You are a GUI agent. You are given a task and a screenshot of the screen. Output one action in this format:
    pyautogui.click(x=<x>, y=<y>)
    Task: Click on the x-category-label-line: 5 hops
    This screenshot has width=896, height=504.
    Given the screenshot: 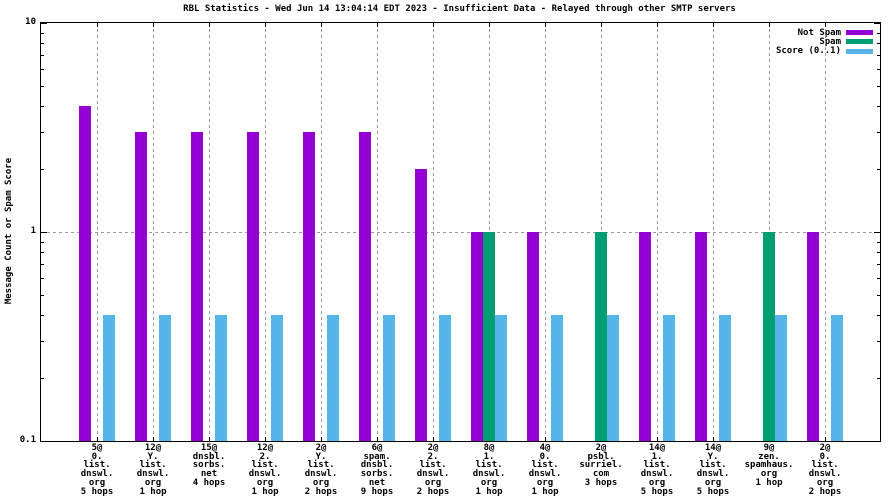 What is the action you would take?
    pyautogui.click(x=657, y=491)
    